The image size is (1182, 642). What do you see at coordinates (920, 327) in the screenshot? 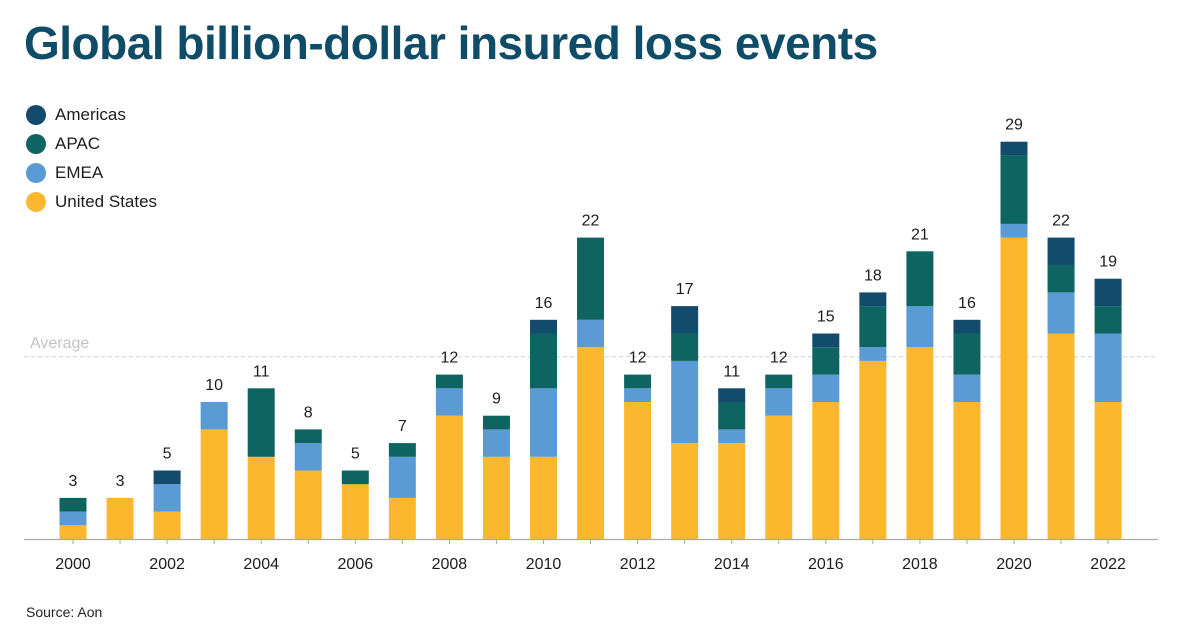
I see `bar-segment-emea-2018` at bounding box center [920, 327].